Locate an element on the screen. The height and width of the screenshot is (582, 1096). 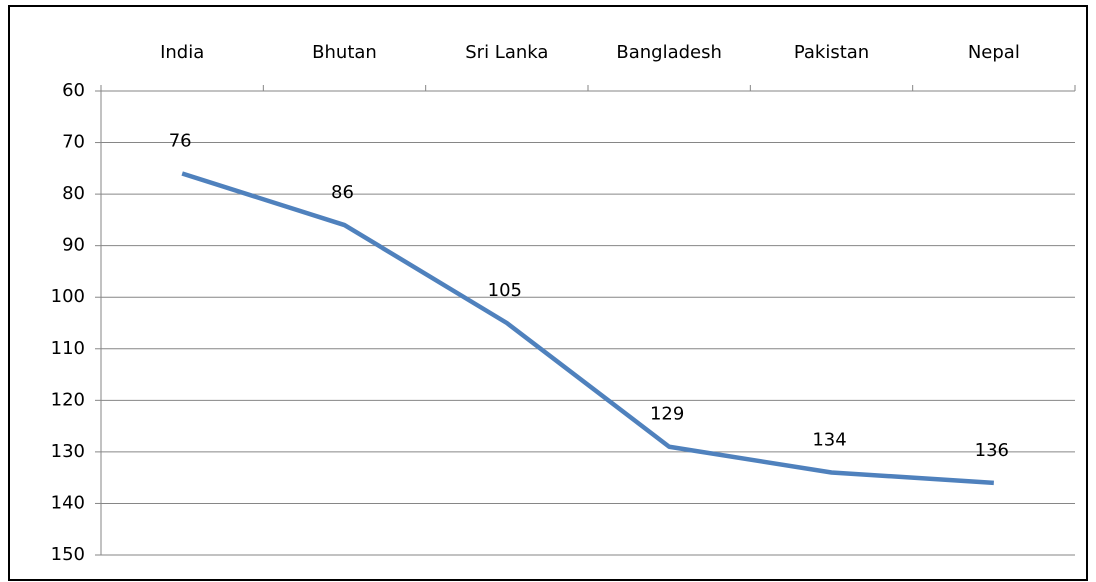
data-label: 136 is located at coordinates (992, 450).